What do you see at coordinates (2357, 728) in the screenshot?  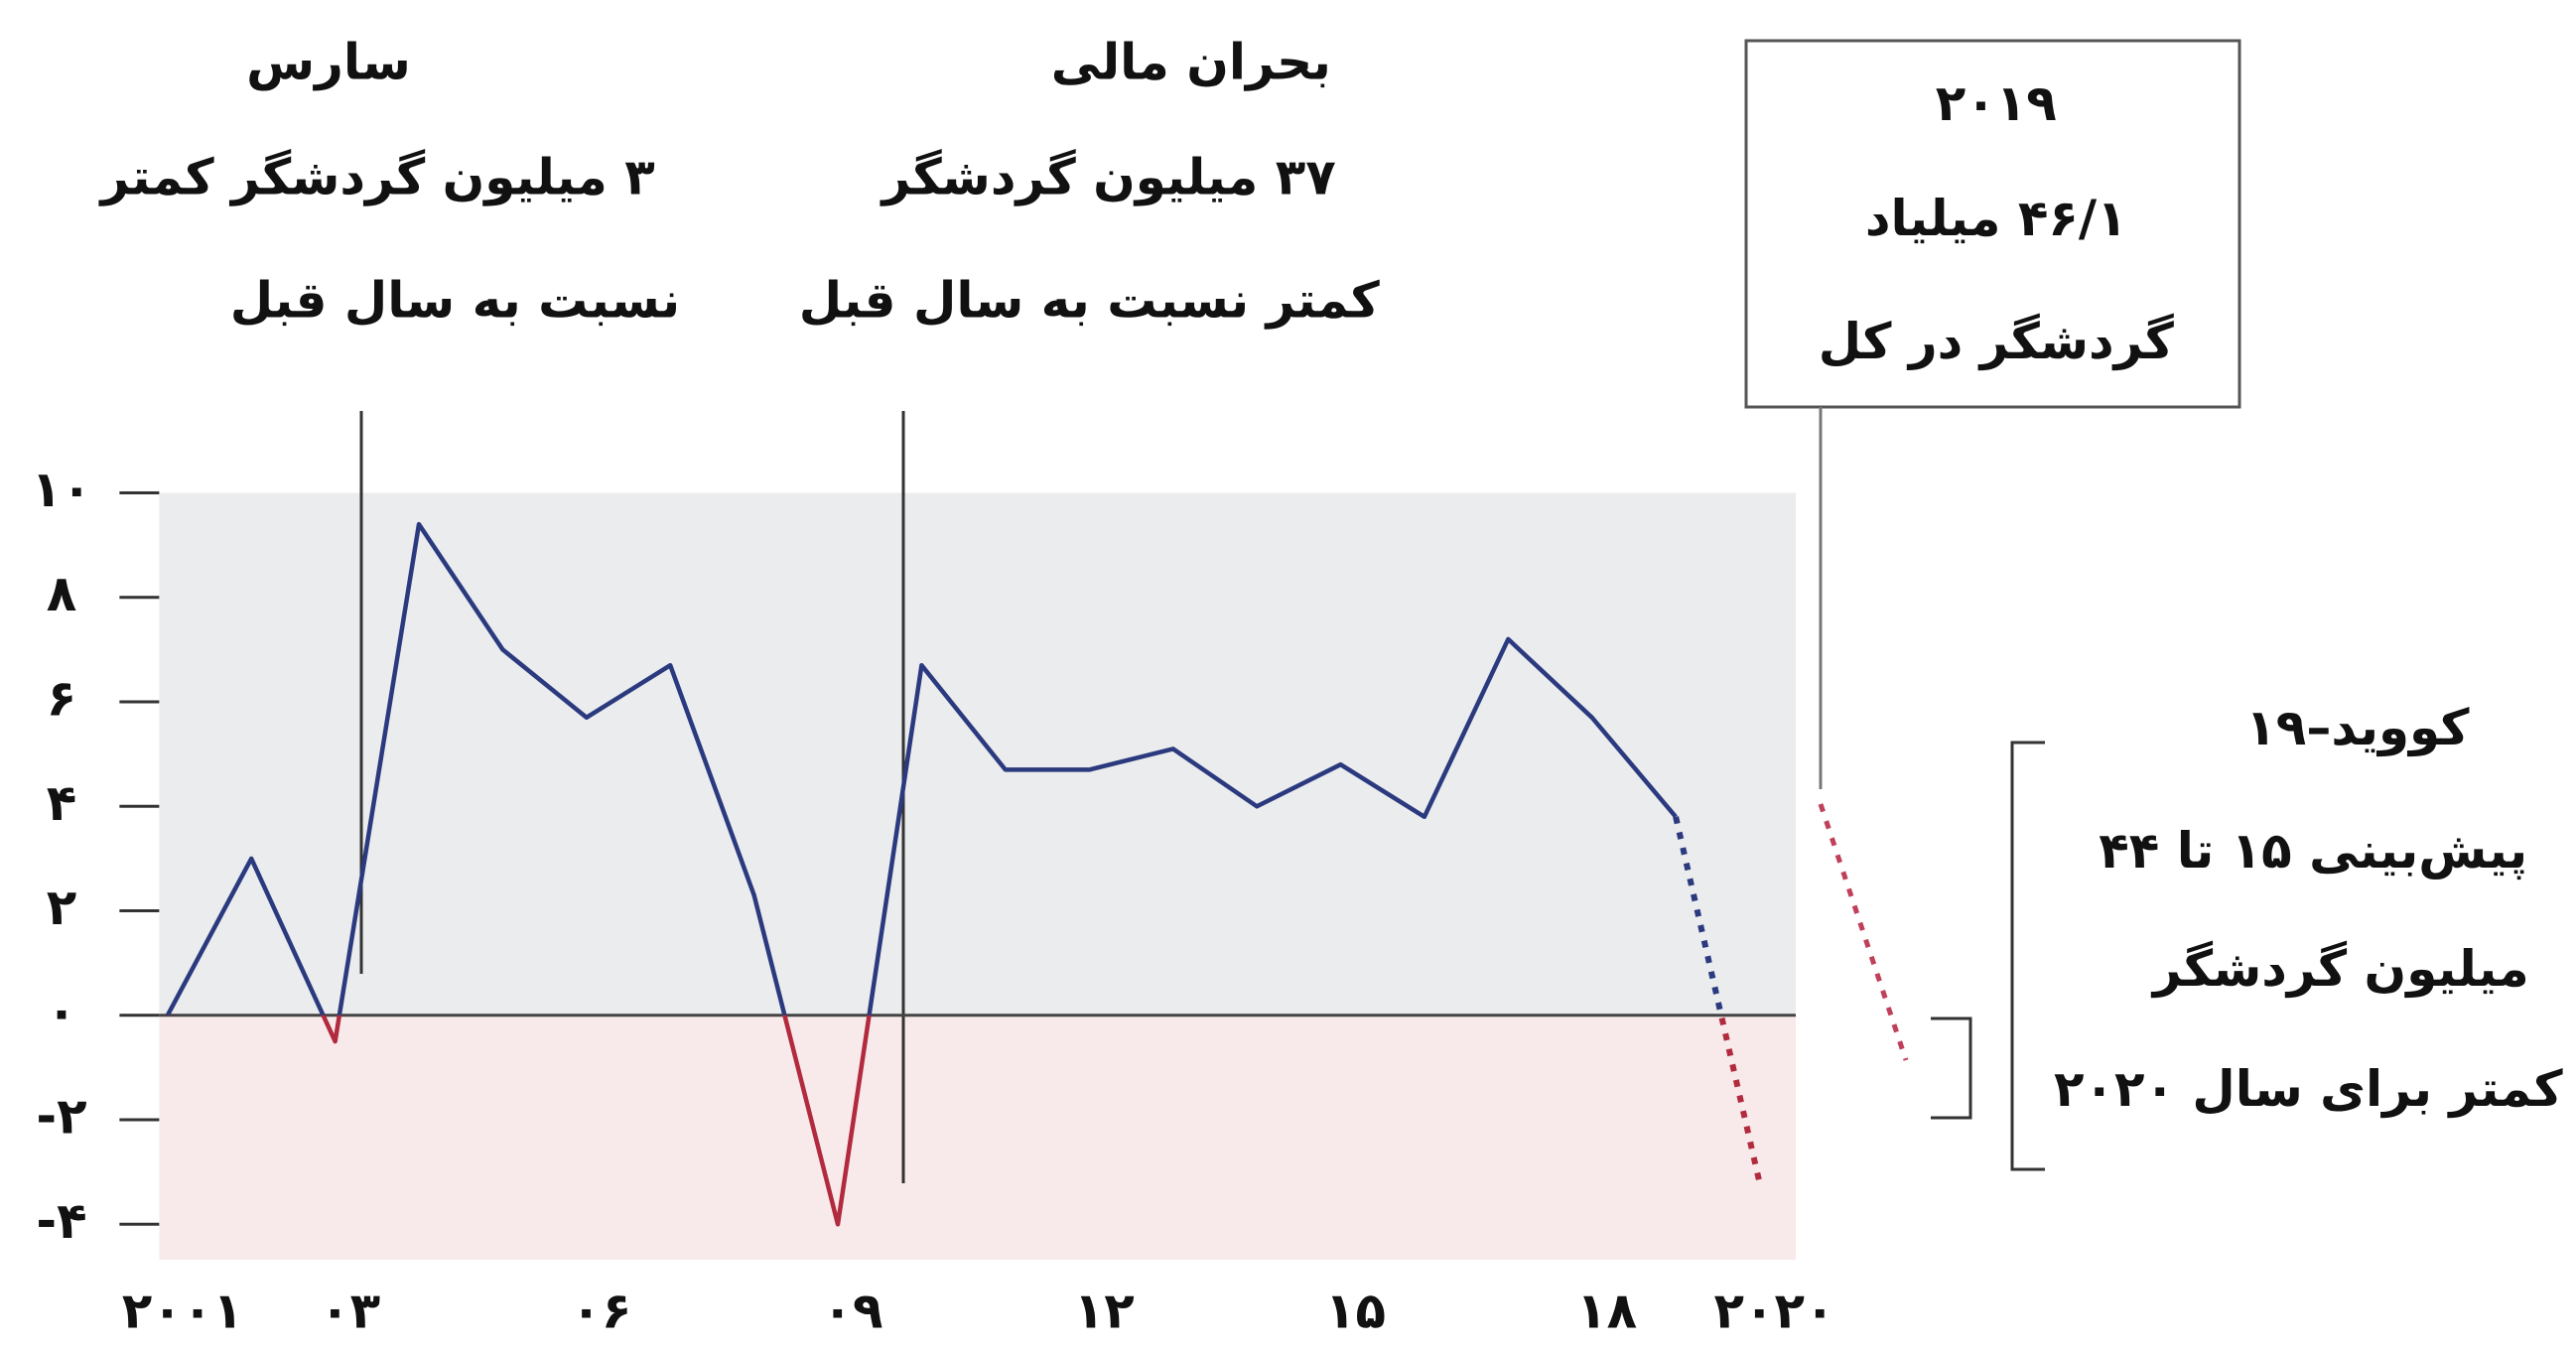 I see `annotation-heading: کووید–۱۹` at bounding box center [2357, 728].